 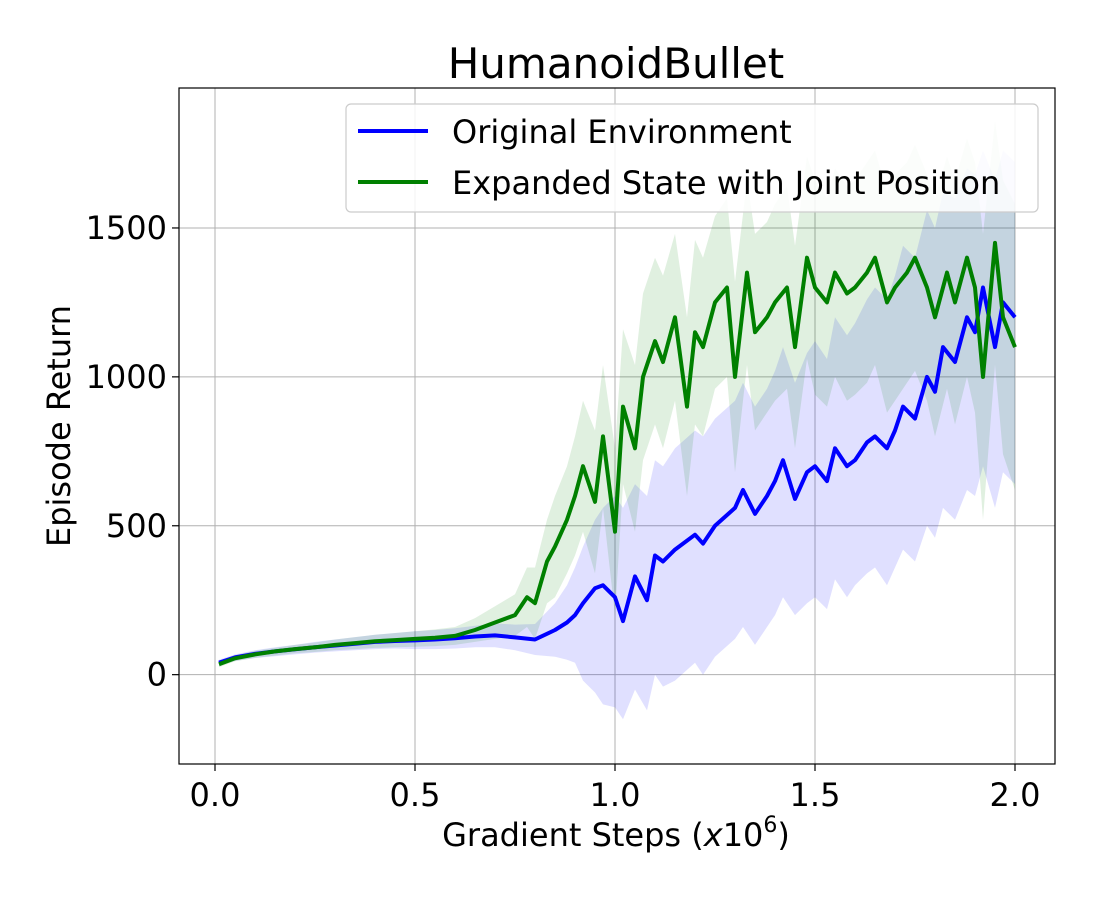 I want to click on x-tick-label: 1.0, so click(x=615, y=795).